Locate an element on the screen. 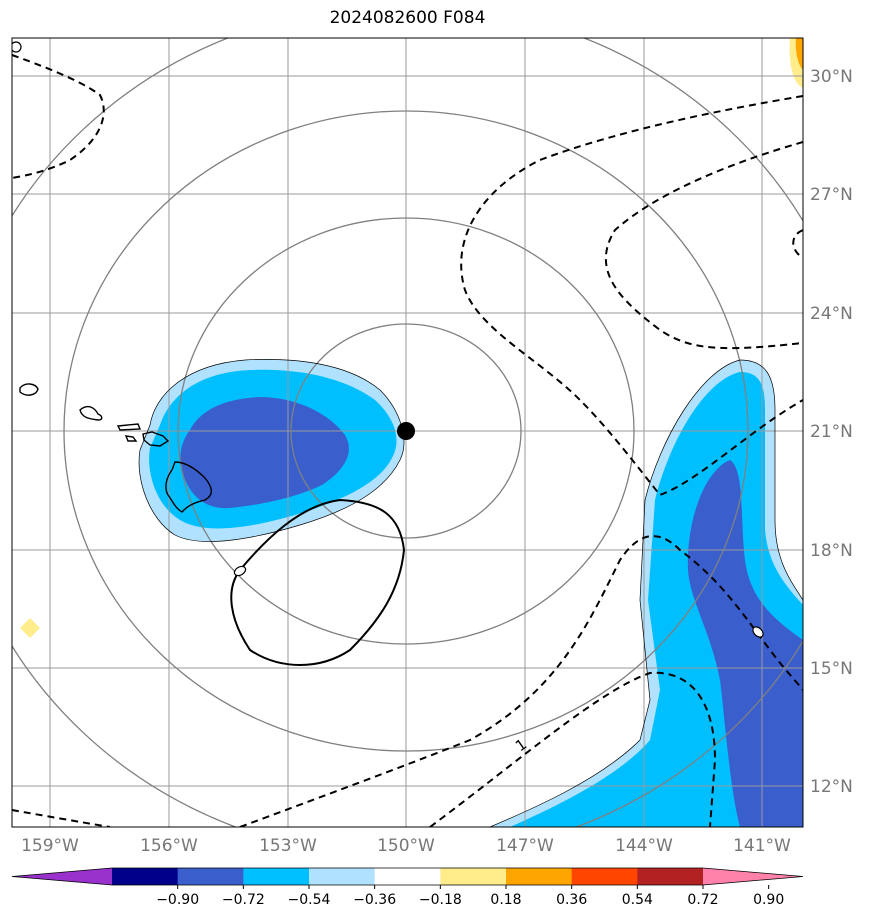 This screenshot has width=873, height=924. lon-label: 156°W is located at coordinates (169, 846).